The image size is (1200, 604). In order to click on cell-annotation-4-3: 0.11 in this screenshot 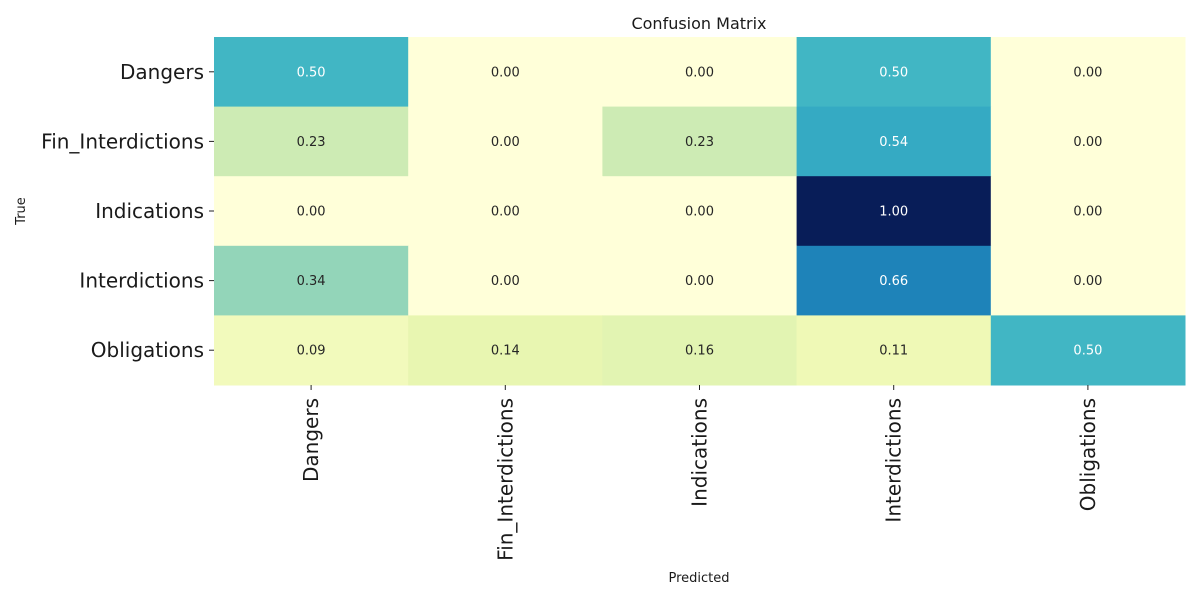, I will do `click(893, 351)`.